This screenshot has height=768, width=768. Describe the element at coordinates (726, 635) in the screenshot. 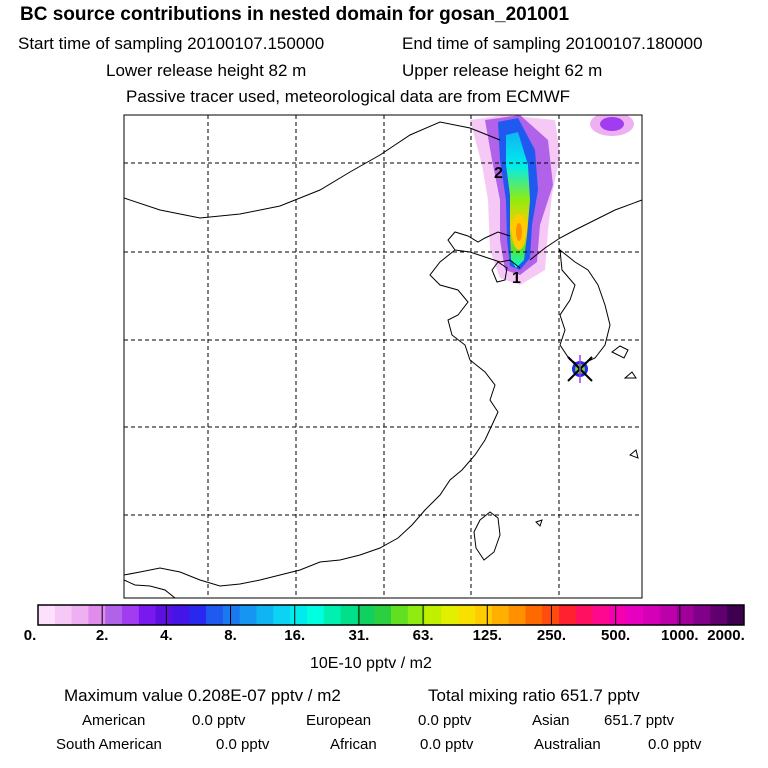

I see `colorbar-tick-label: 2000.` at that location.